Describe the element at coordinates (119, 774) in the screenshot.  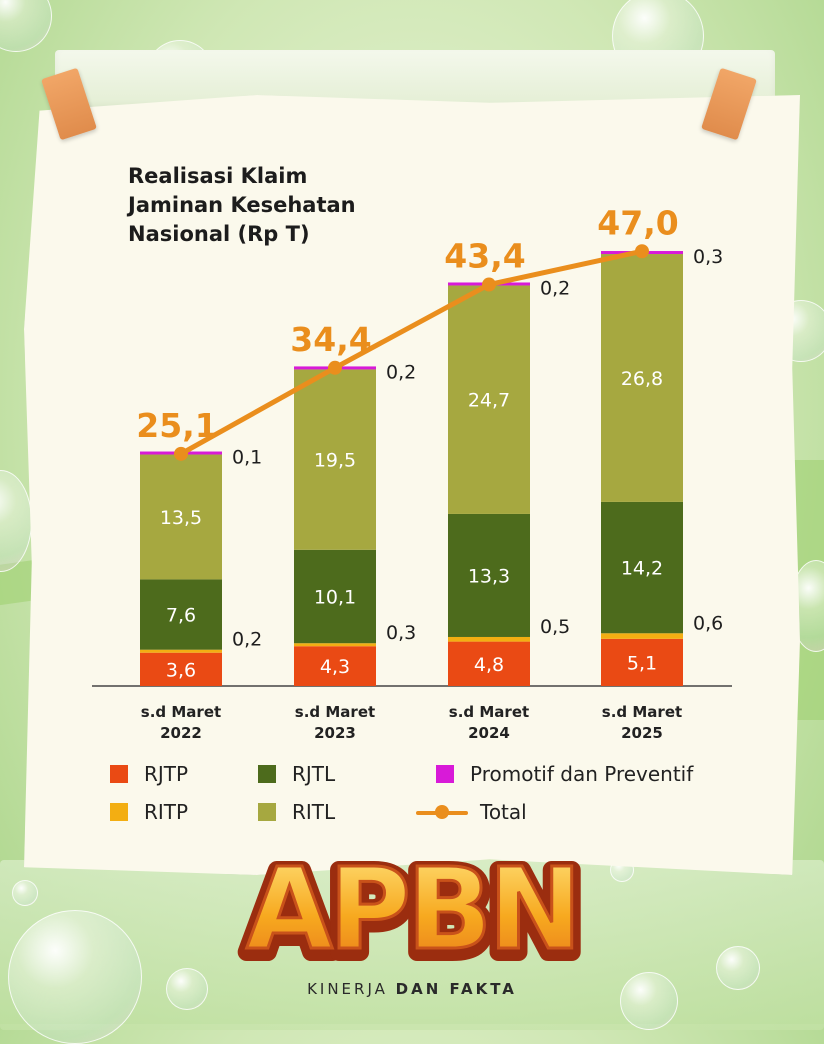
I see `legend-swatch-rjtp` at that location.